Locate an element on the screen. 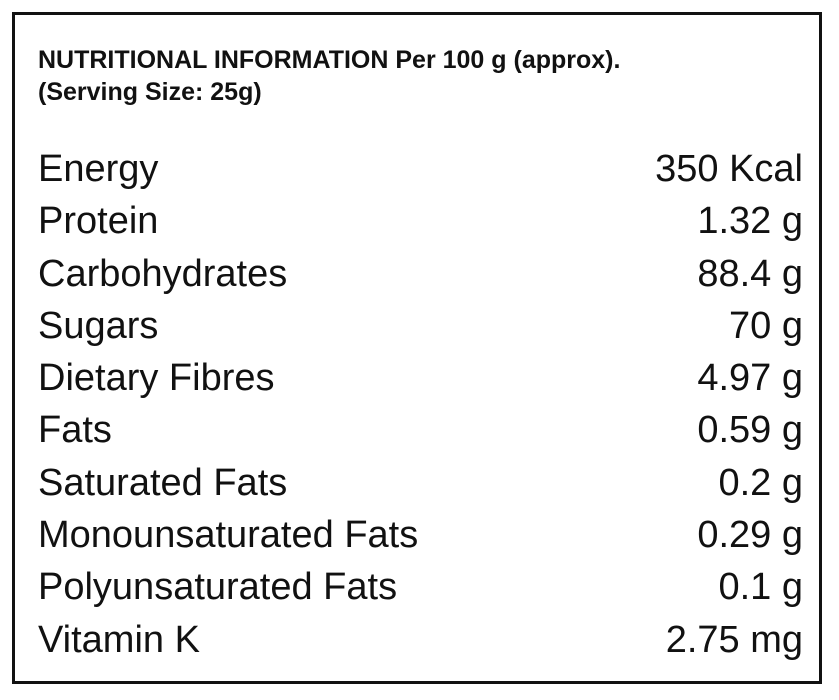  nutrient-amount: 88.4 g is located at coordinates (750, 273).